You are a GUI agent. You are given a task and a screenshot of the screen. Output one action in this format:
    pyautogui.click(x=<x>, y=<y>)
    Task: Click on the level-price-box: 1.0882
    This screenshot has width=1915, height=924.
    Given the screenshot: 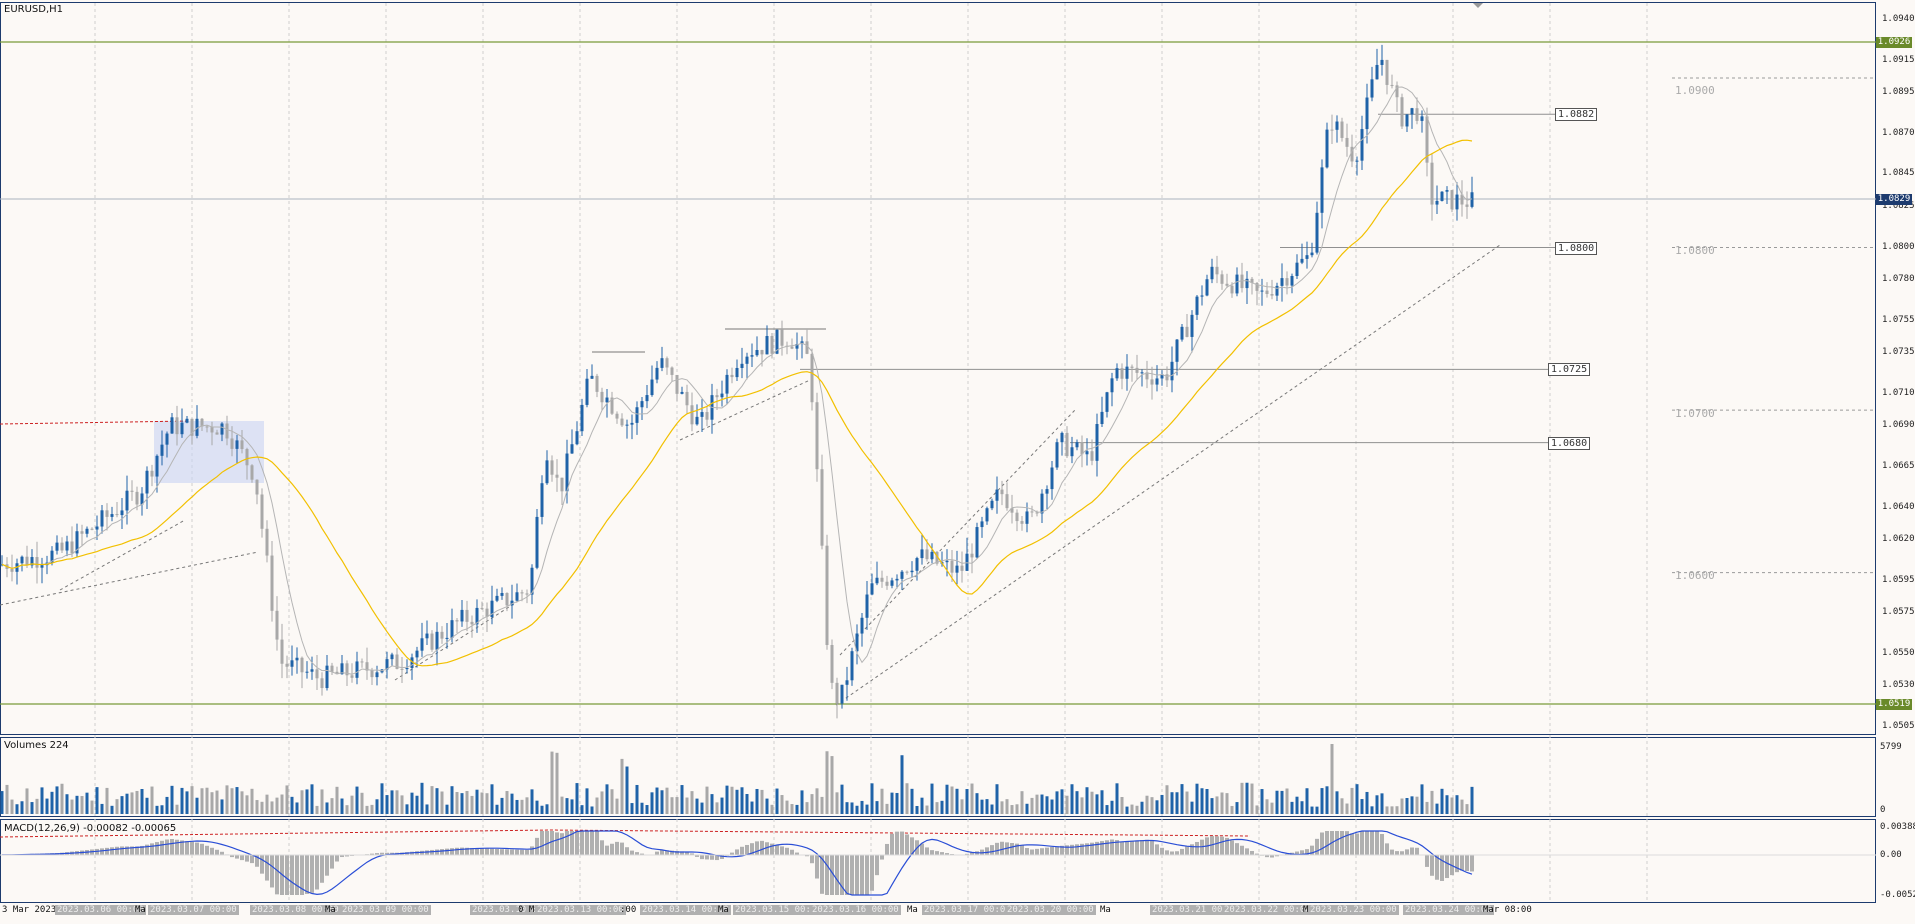 What is the action you would take?
    pyautogui.click(x=1576, y=115)
    